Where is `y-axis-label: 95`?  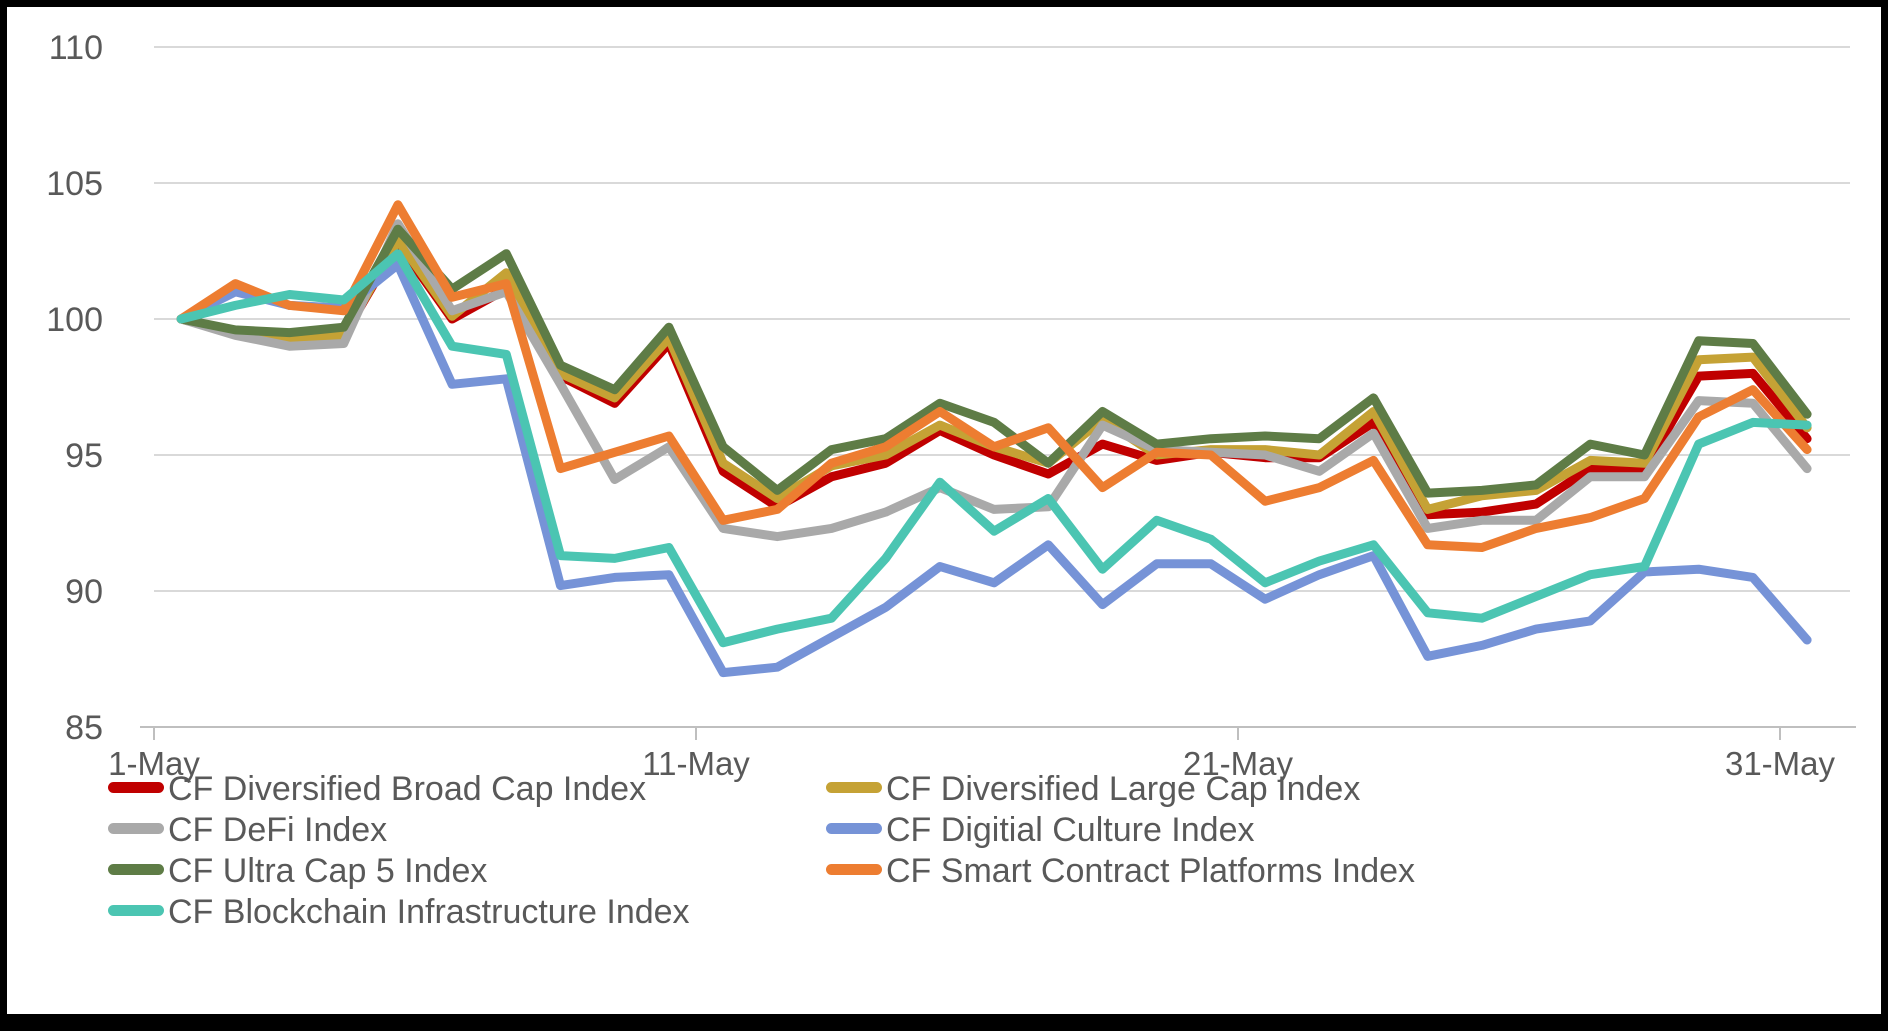
y-axis-label: 95 is located at coordinates (84, 456).